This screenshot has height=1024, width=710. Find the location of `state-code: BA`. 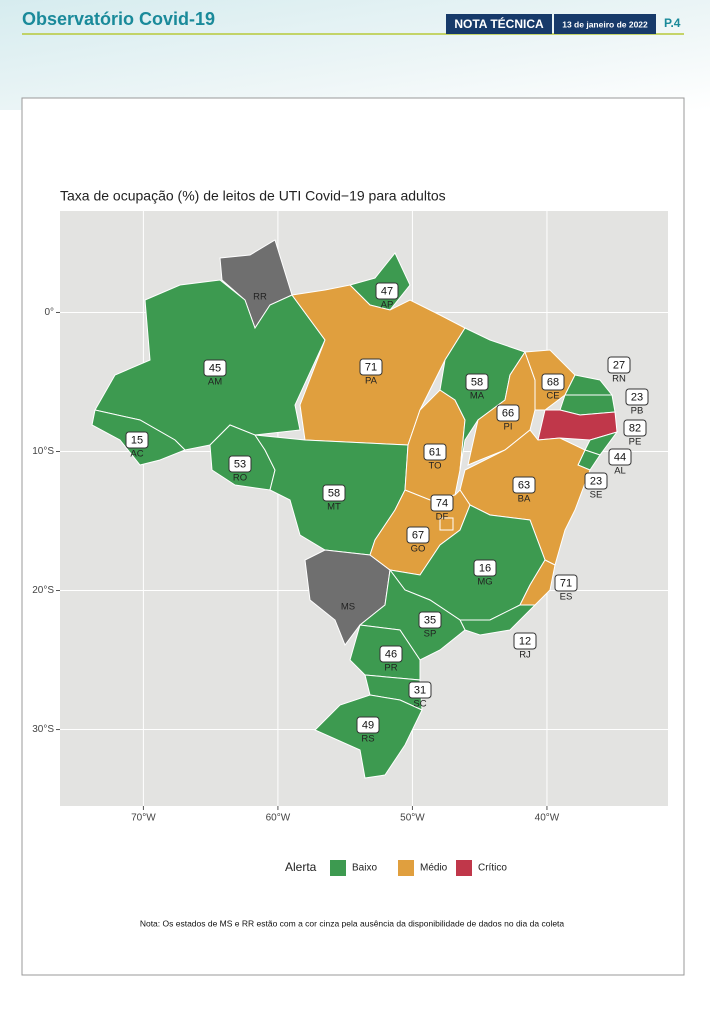

state-code: BA is located at coordinates (524, 499).